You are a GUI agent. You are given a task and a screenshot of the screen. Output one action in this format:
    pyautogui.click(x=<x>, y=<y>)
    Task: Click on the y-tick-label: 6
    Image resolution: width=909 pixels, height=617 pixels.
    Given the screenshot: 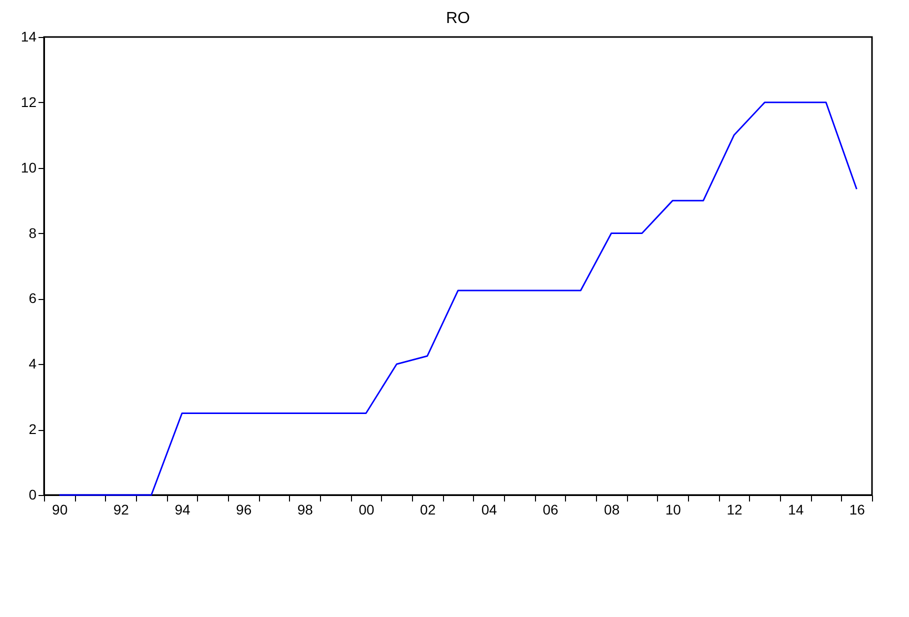 What is the action you would take?
    pyautogui.click(x=32, y=298)
    